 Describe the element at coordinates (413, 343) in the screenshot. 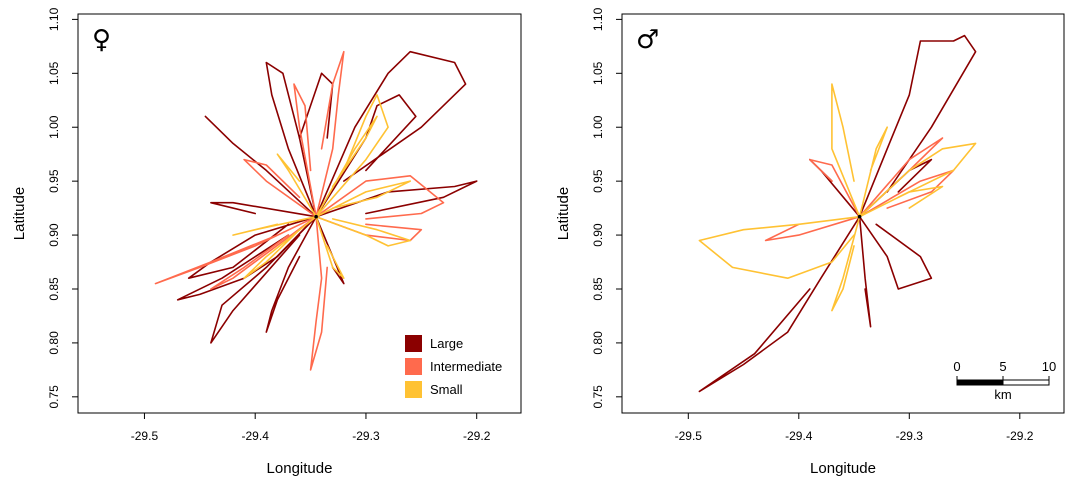

I see `legend-swatch-large` at that location.